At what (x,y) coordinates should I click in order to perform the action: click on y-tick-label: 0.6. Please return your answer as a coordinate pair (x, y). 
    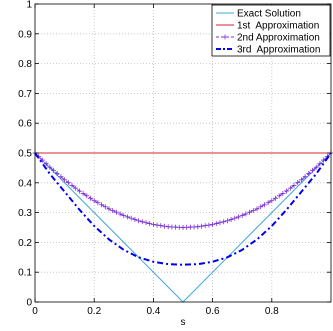
    Looking at the image, I should click on (25, 124).